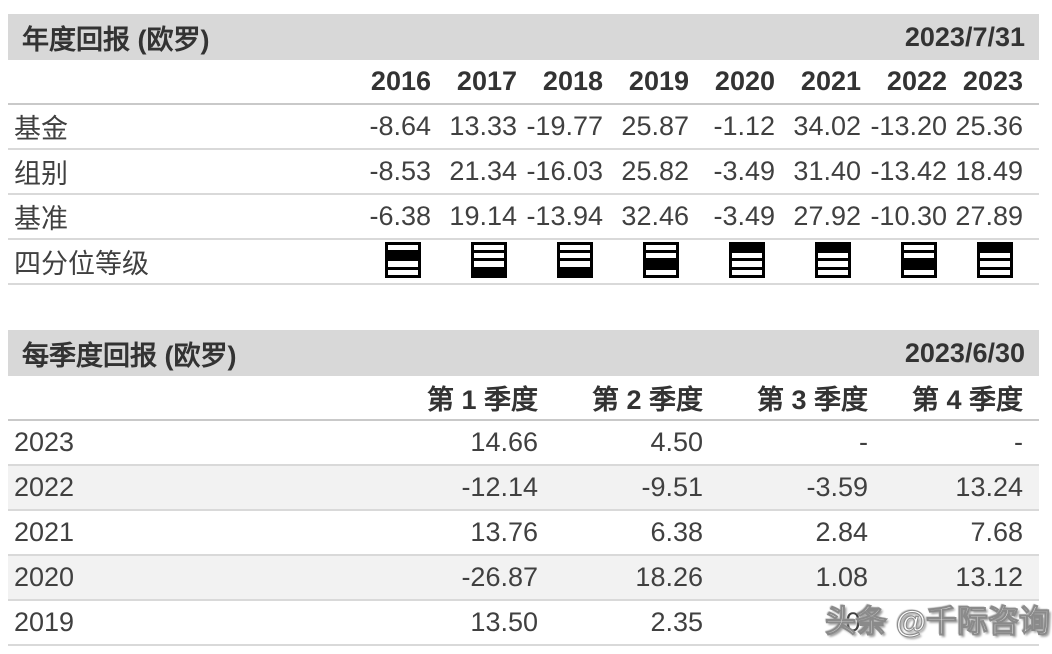 Image resolution: width=1052 pixels, height=654 pixels. I want to click on return-value: 7.68, so click(956, 533).